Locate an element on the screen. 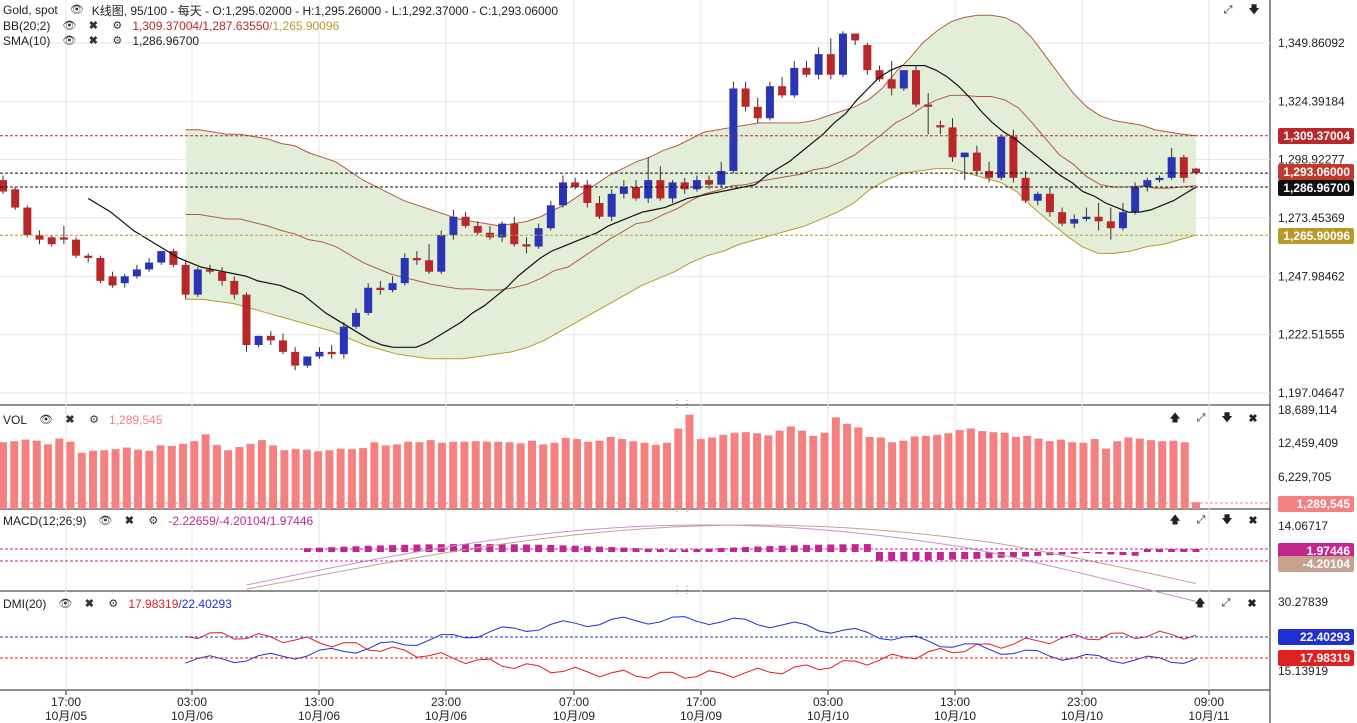  price-axis-tick-label: 1,298.92277 is located at coordinates (1311, 160).